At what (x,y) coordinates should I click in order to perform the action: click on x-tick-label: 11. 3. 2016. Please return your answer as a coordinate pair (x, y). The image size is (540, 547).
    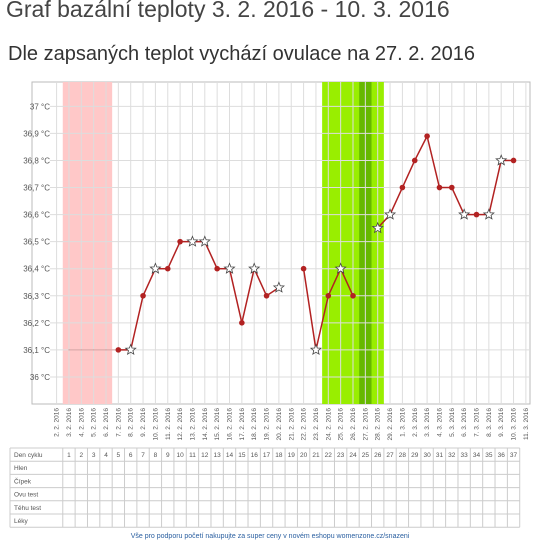
    Looking at the image, I should click on (526, 424).